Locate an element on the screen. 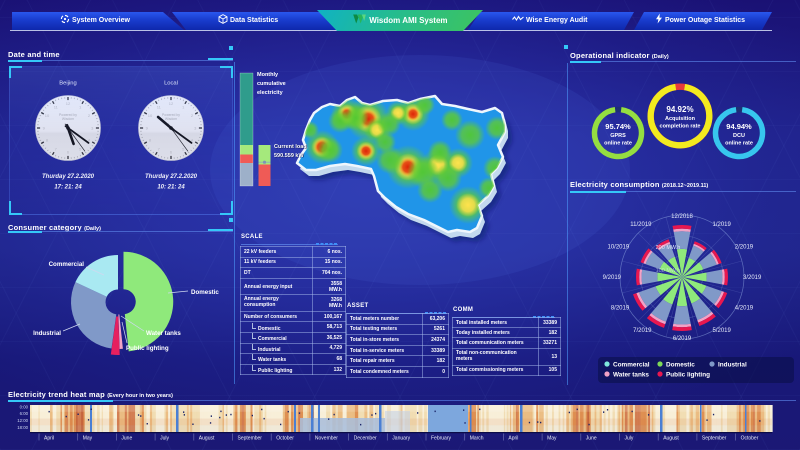  svg-text: cumulative is located at coordinates (271, 84).